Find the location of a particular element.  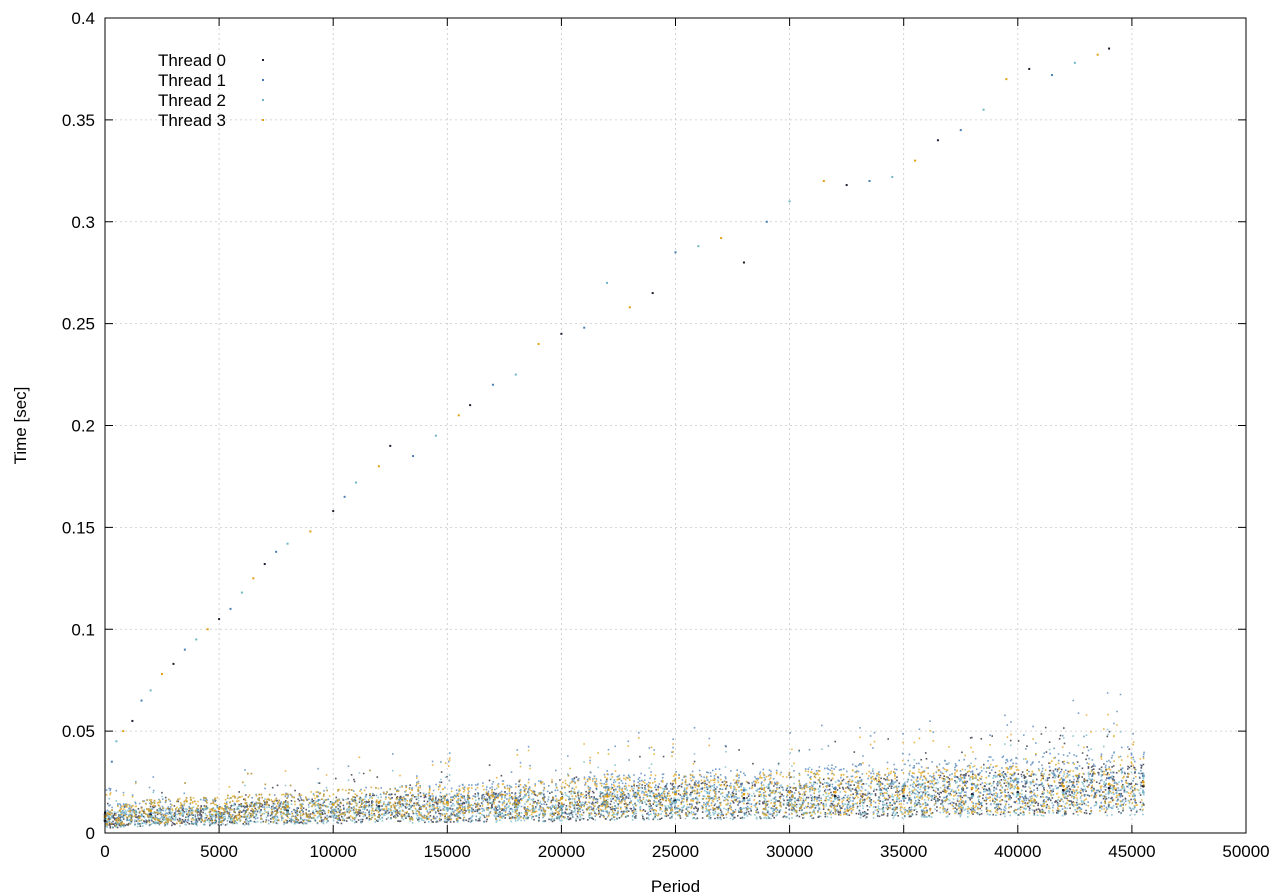

x-tick-label: 40000 is located at coordinates (1017, 851).